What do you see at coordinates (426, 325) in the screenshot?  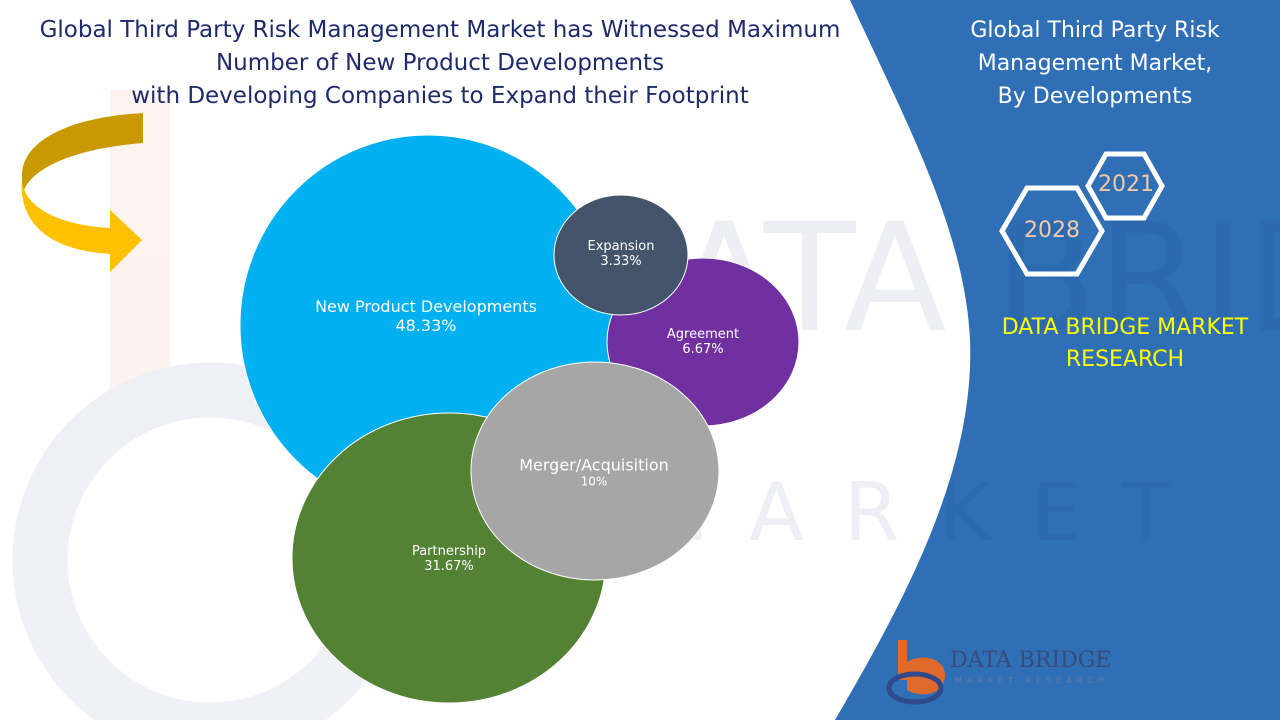 I see `bubble-value-label: 48.33%` at bounding box center [426, 325].